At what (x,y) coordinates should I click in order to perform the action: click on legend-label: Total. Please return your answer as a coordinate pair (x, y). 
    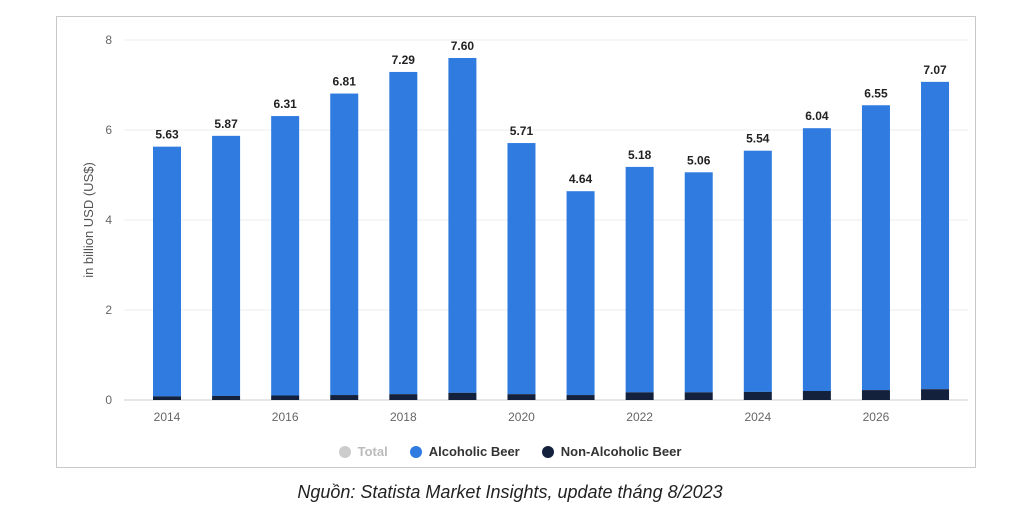
    Looking at the image, I should click on (372, 451).